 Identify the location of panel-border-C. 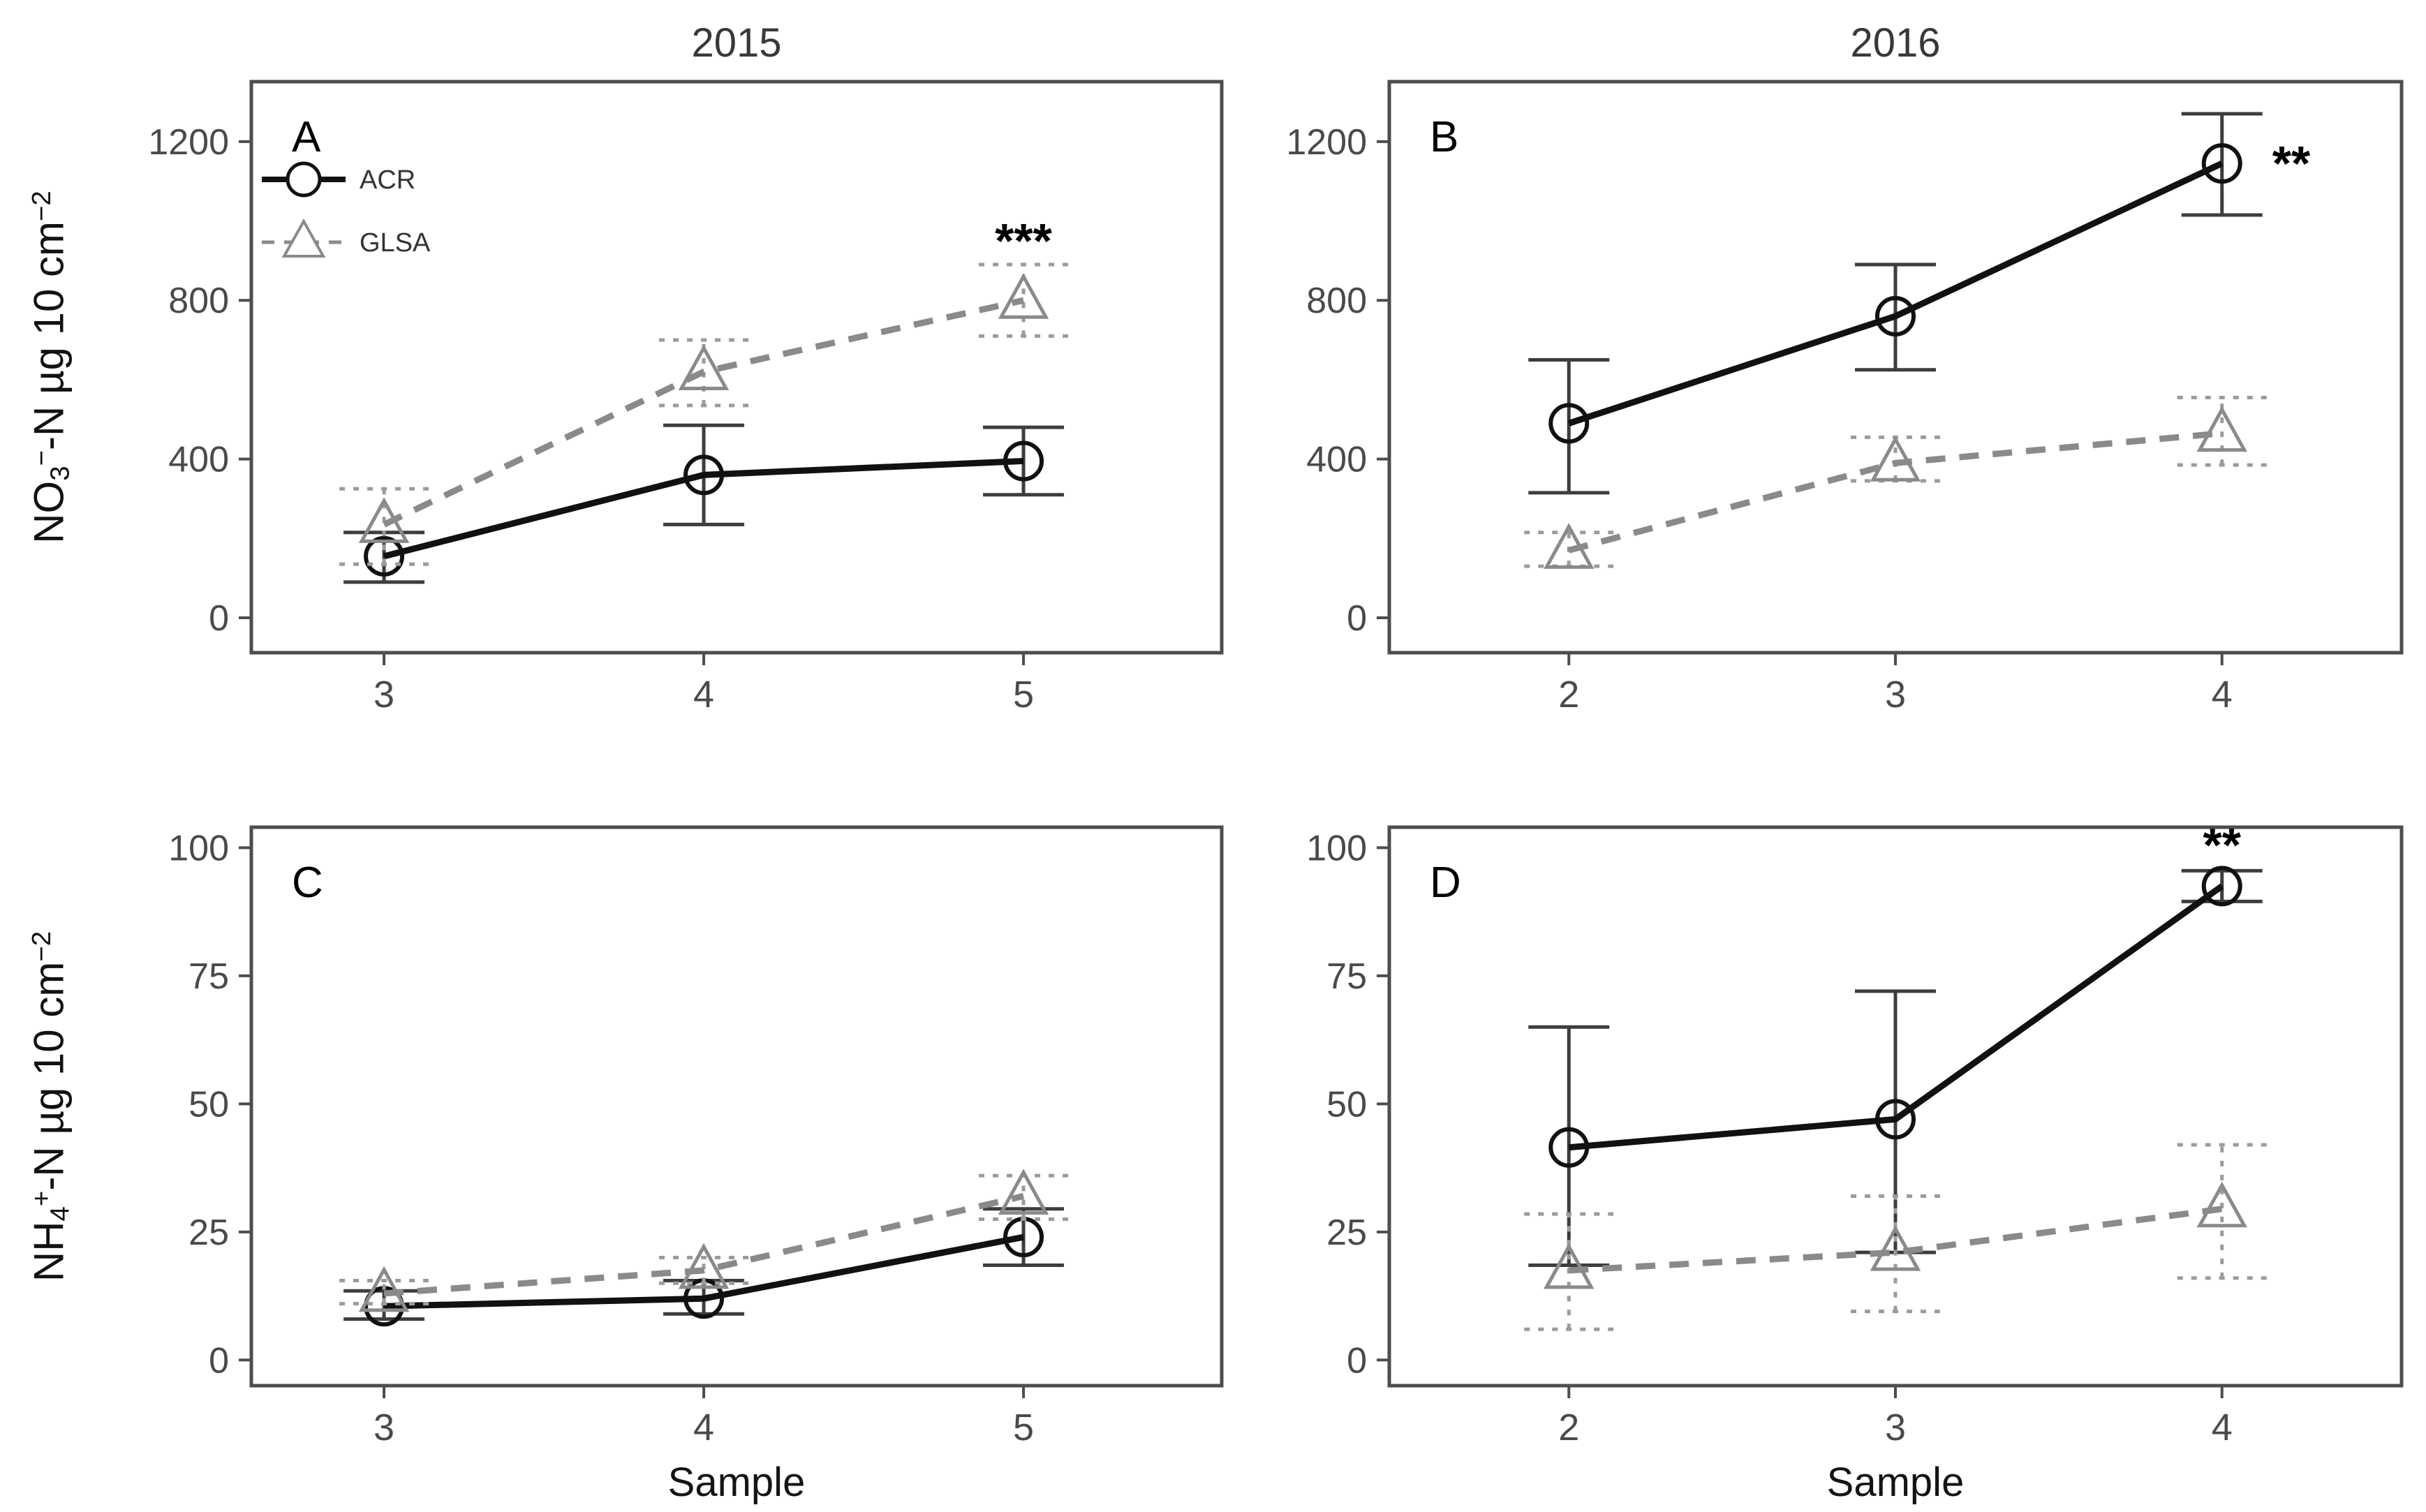
(736, 1106).